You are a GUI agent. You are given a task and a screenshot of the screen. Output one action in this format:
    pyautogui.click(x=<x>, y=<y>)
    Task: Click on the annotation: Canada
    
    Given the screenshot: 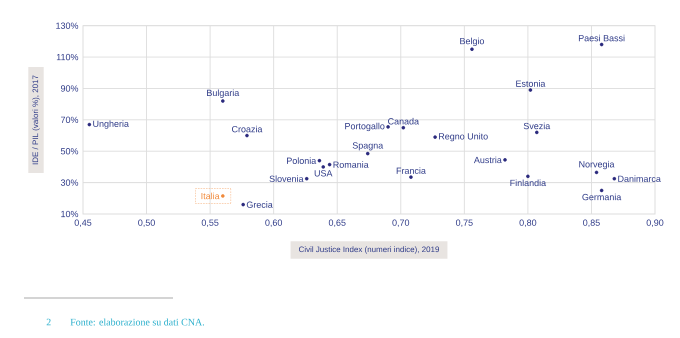 What is the action you would take?
    pyautogui.click(x=404, y=121)
    